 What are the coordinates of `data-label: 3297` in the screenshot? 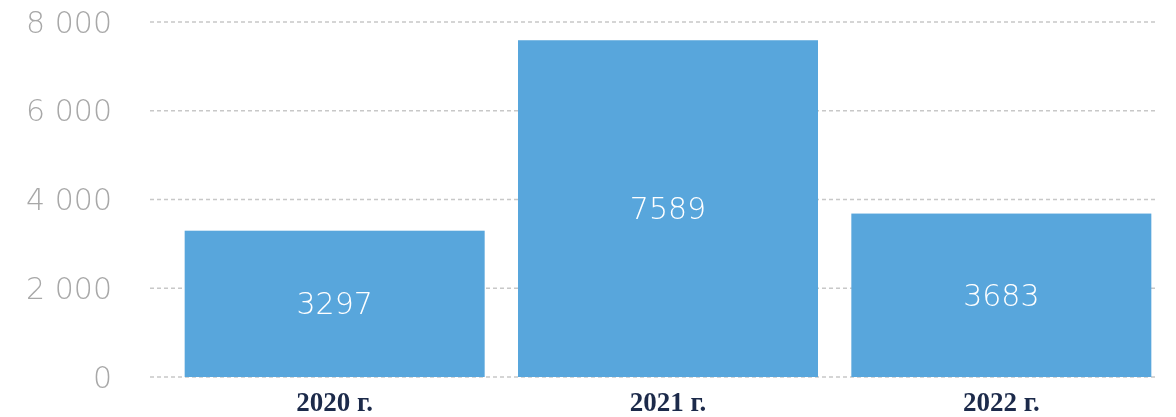 It's located at (334, 304).